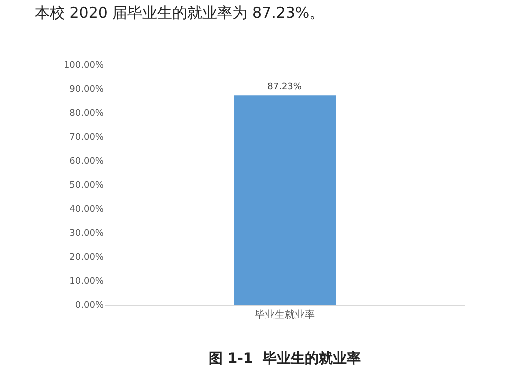 Image resolution: width=515 pixels, height=380 pixels. What do you see at coordinates (84, 66) in the screenshot?
I see `y-tick-label: 100.00%` at bounding box center [84, 66].